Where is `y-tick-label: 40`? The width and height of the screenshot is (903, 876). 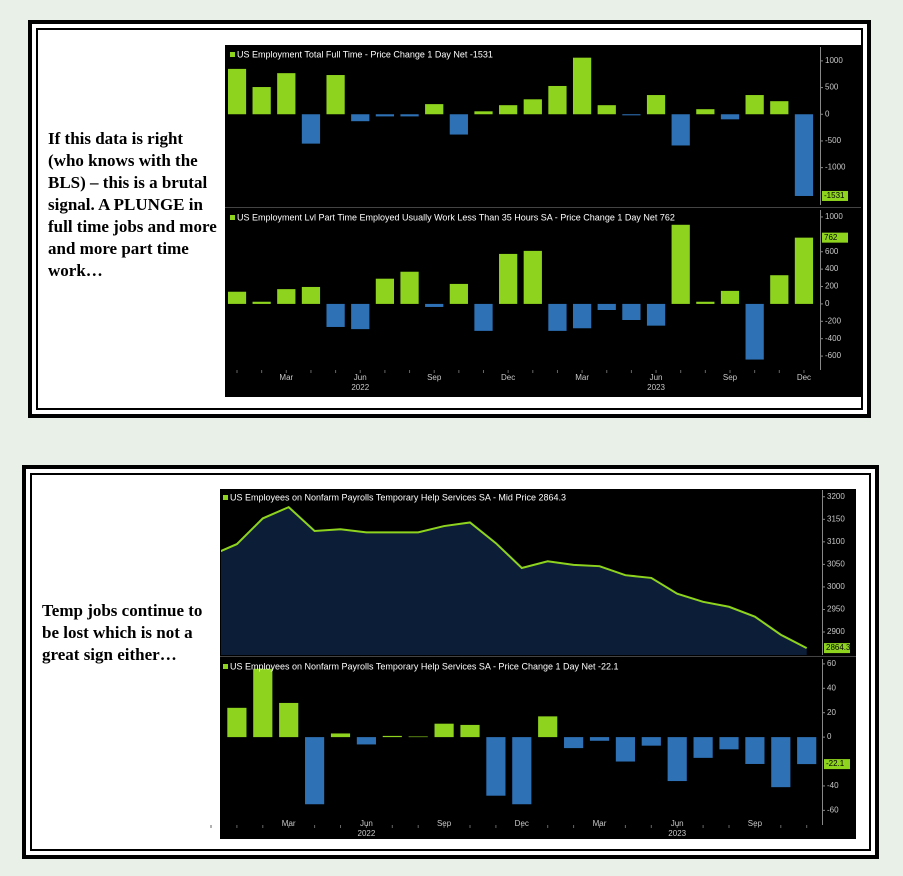
y-tick-label: 40 is located at coordinates (831, 687).